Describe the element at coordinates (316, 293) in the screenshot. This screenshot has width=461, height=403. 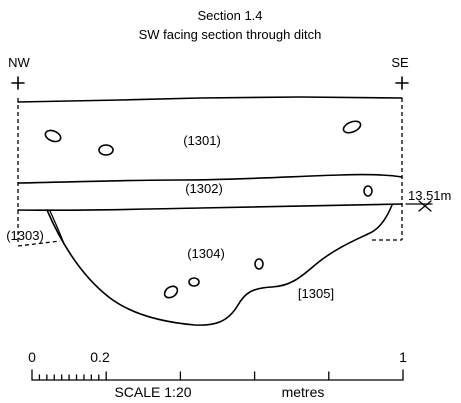
I see `context-label-1305: [1305]` at that location.